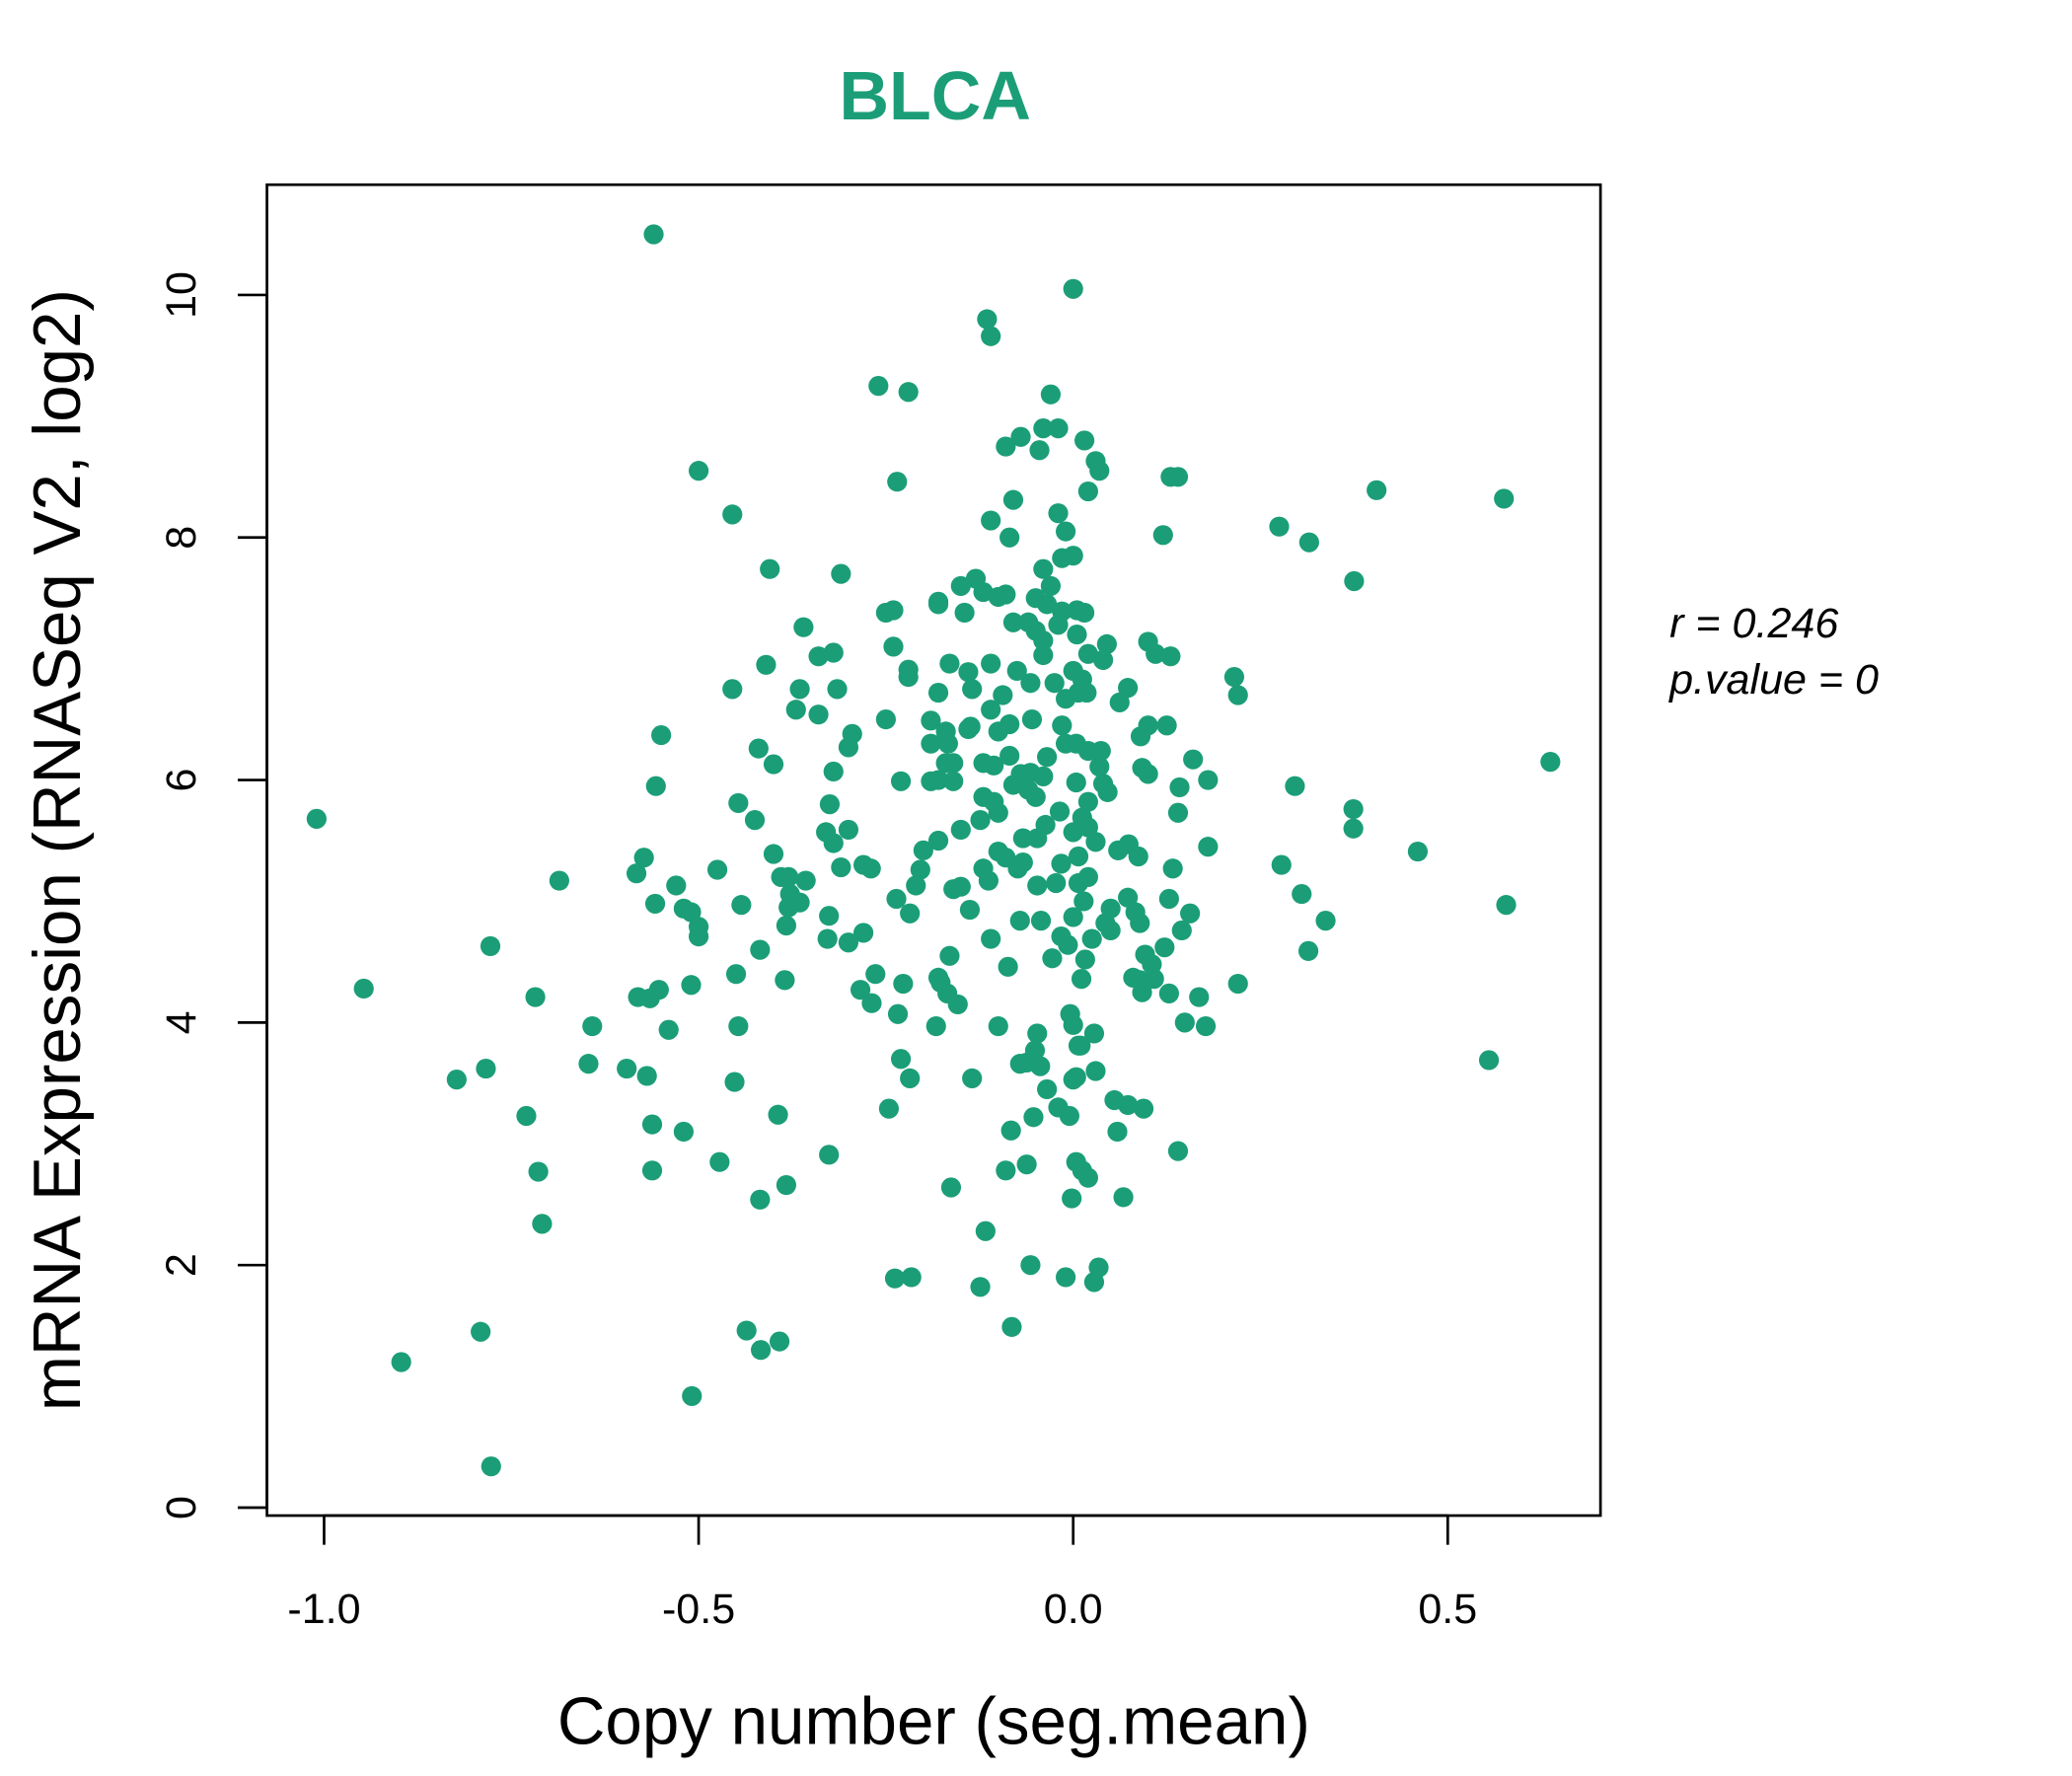  I want to click on x-tick-label: 0.5, so click(1447, 1610).